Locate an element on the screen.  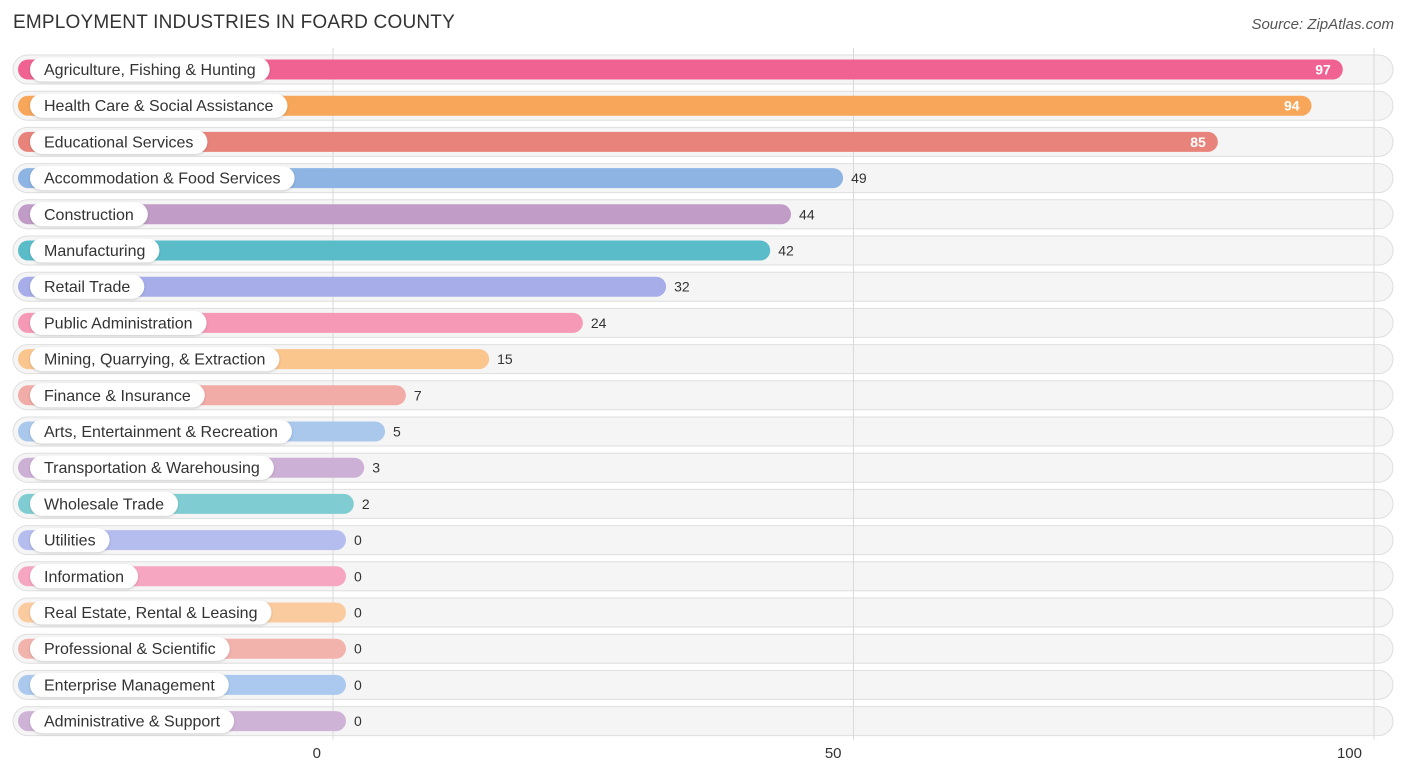
value-label: 32 is located at coordinates (682, 287).